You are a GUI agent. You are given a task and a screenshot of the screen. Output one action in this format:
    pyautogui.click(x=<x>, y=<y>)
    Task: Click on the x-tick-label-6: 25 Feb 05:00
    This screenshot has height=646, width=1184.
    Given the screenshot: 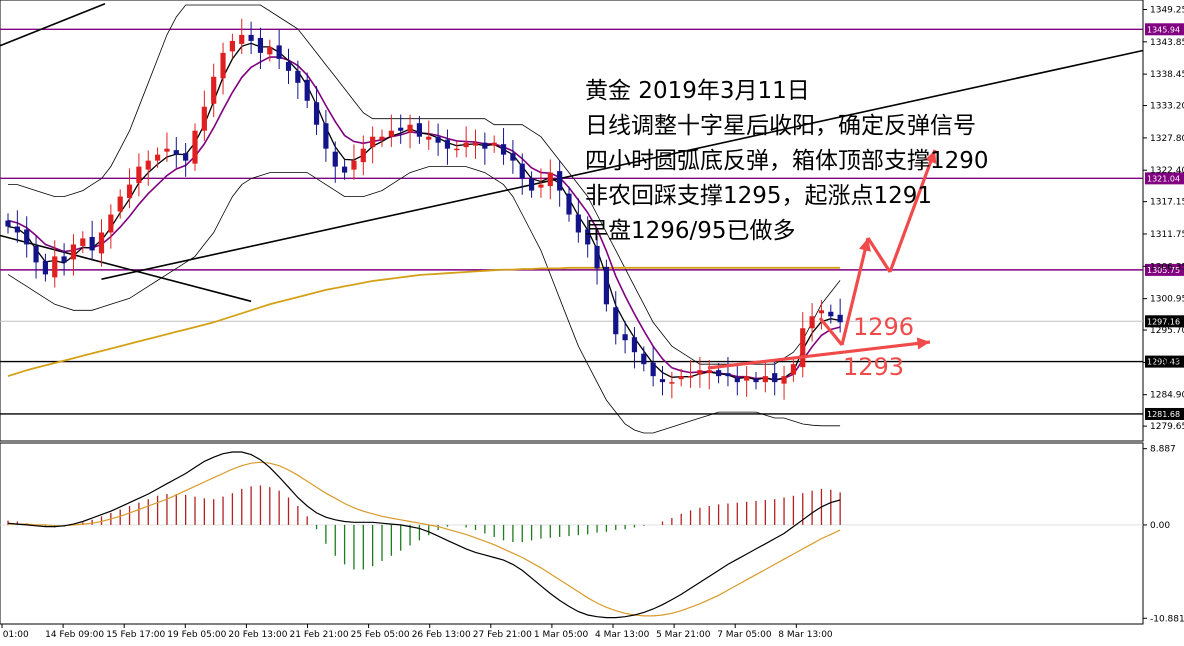 What is the action you would take?
    pyautogui.click(x=380, y=635)
    